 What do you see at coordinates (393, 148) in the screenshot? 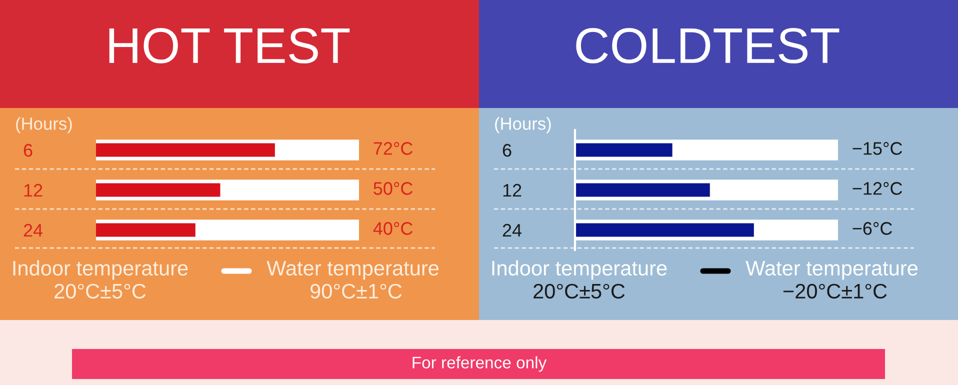
I see `data-label: 72°C` at bounding box center [393, 148].